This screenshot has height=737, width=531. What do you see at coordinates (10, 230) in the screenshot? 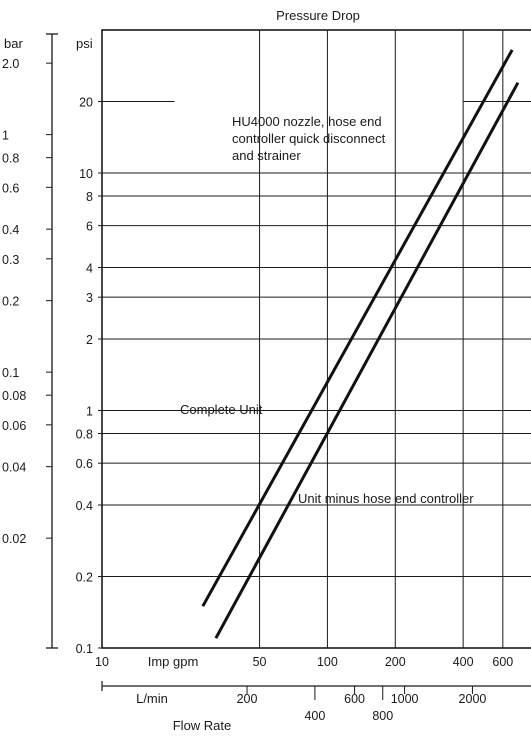
I see `y-secondary-tick-label: 0.4` at bounding box center [10, 230].